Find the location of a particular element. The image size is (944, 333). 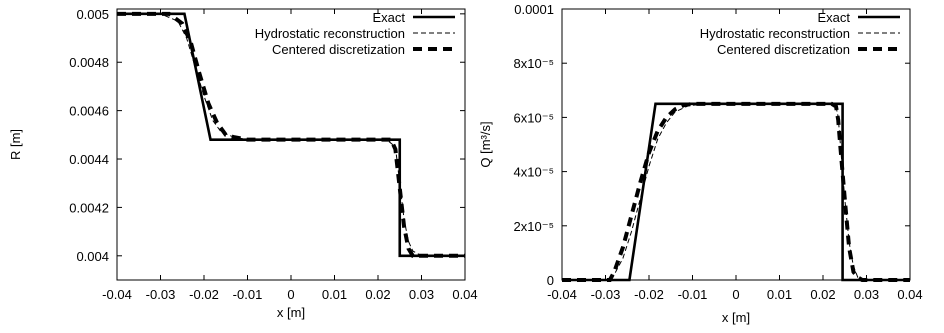

y-tick-label: 0.0044 is located at coordinates (89, 159).